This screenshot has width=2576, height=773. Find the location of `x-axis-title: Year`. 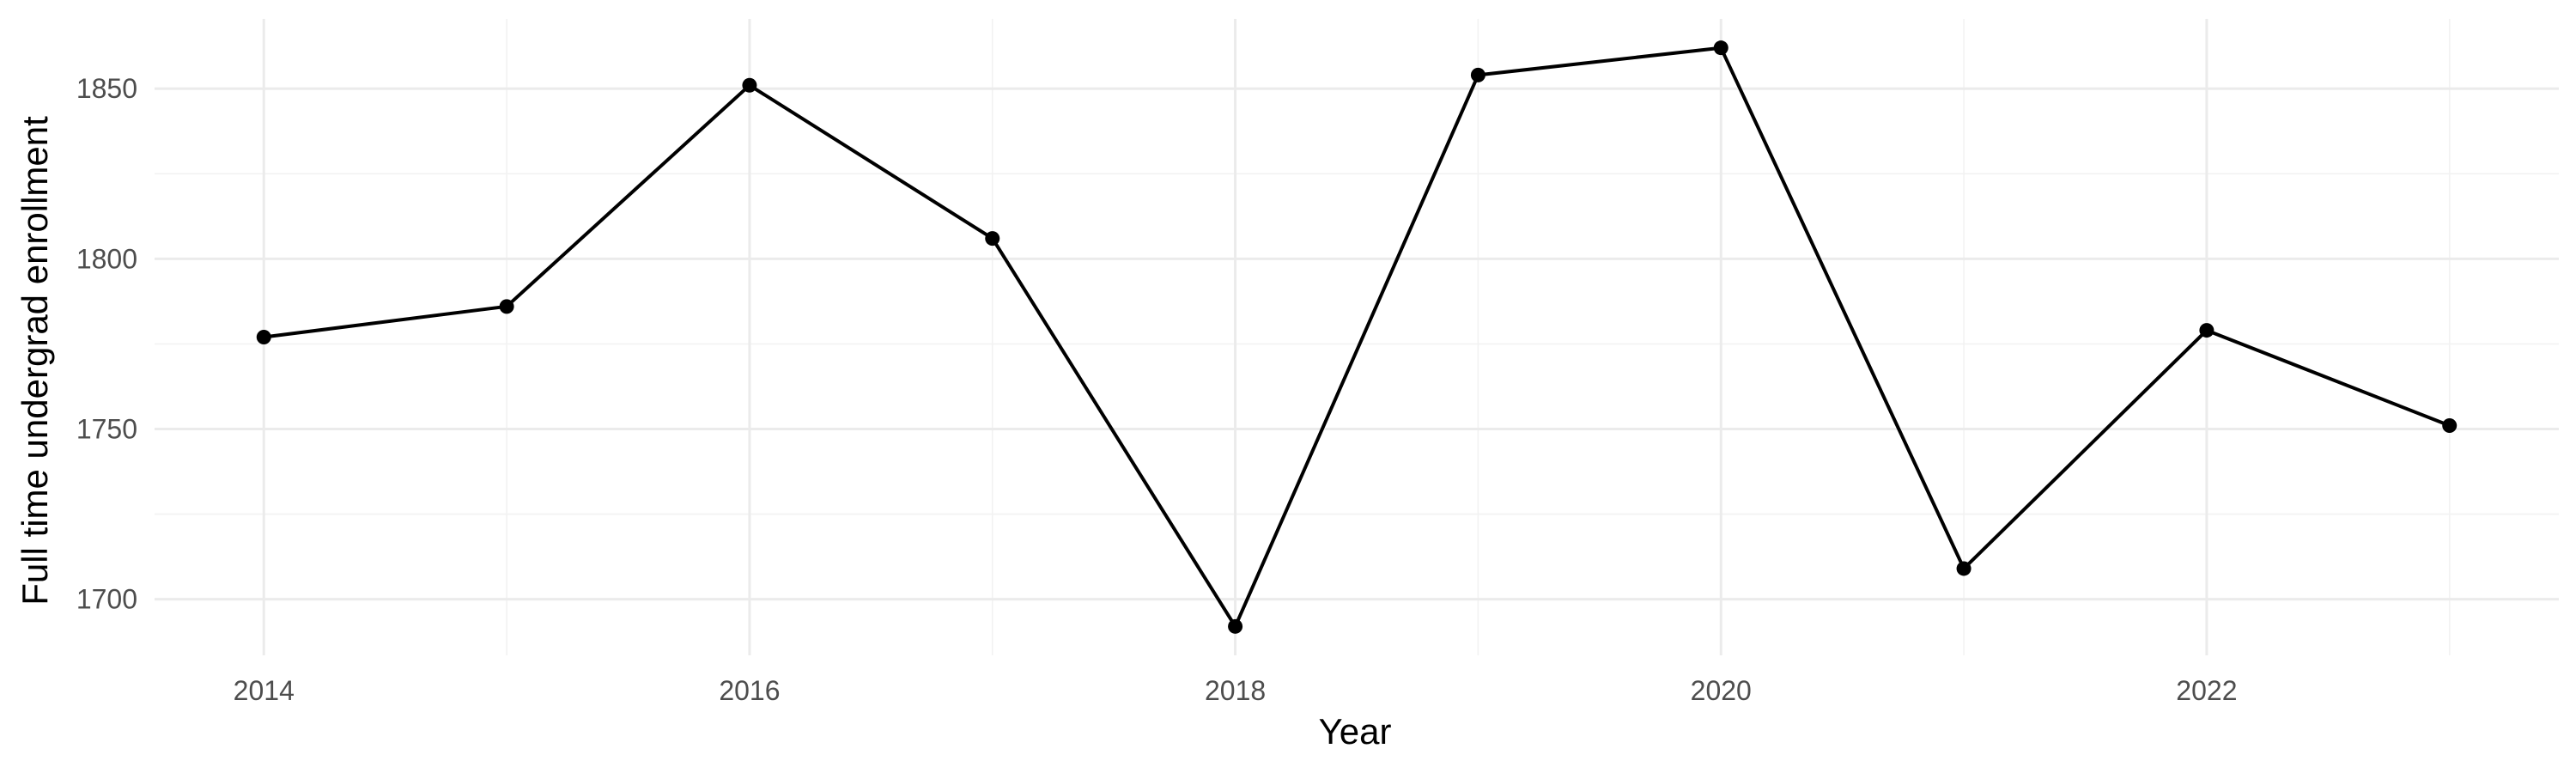

x-axis-title: Year is located at coordinates (1356, 731).